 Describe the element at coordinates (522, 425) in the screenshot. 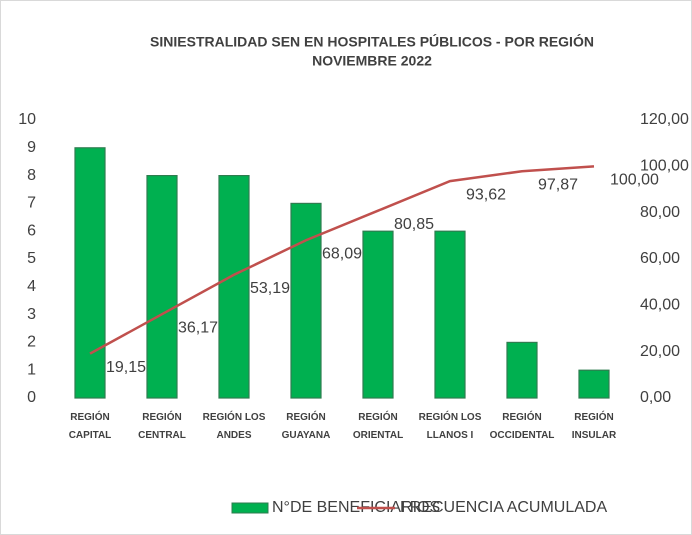

I see `x-tick-label: REGIÓN OCCIDENTAL` at that location.